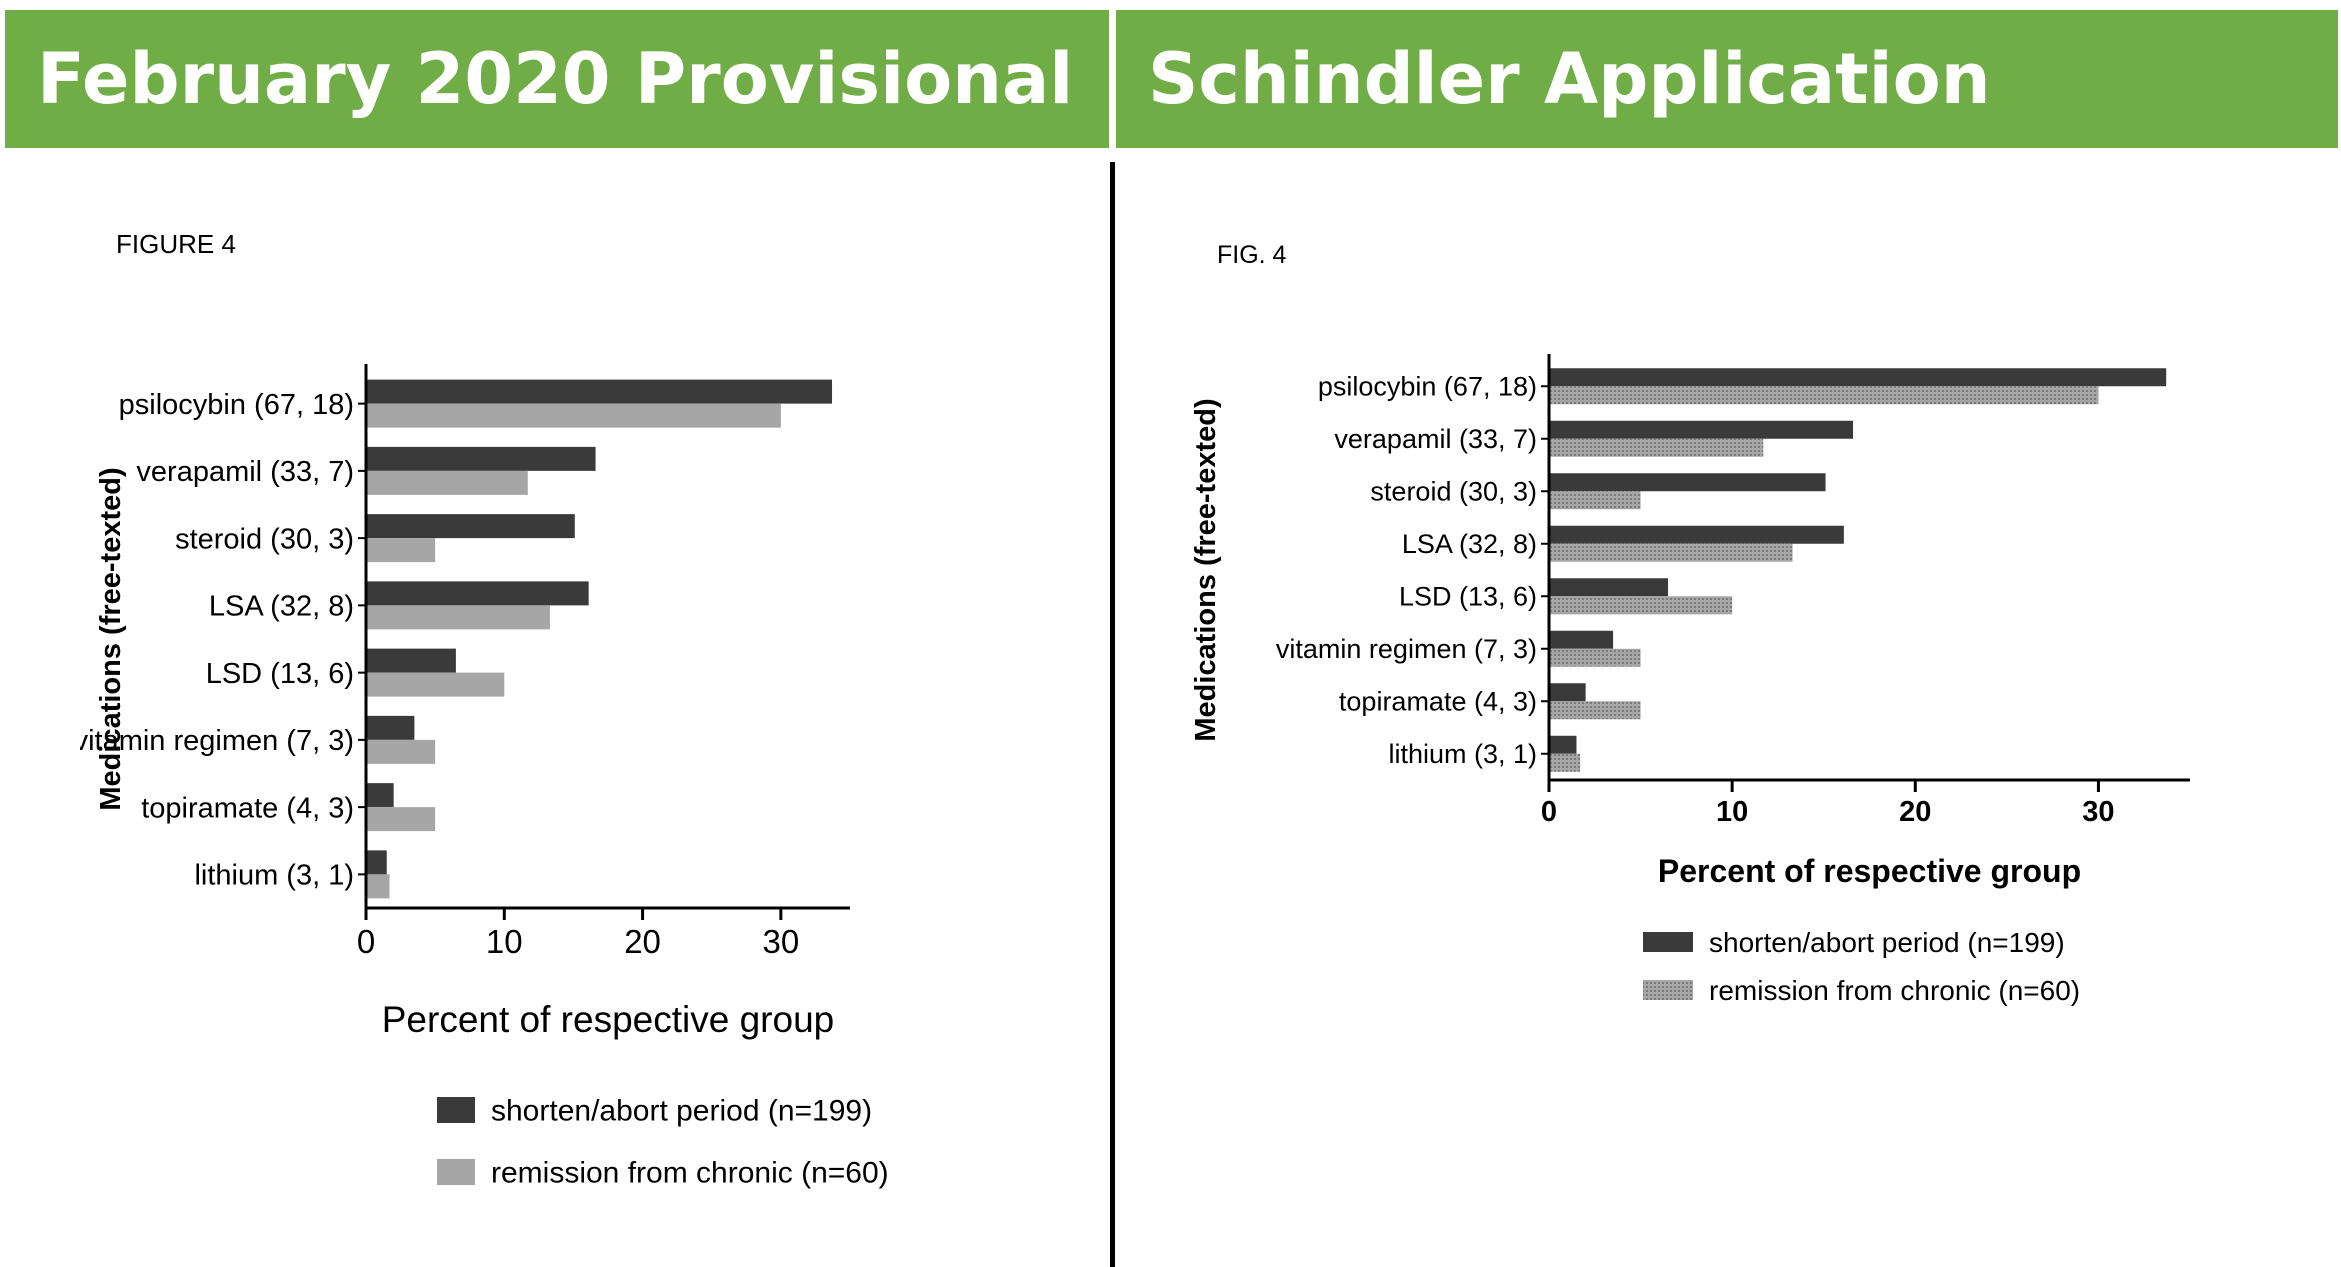  What do you see at coordinates (176, 244) in the screenshot?
I see `figure-label: FIGURE 4` at bounding box center [176, 244].